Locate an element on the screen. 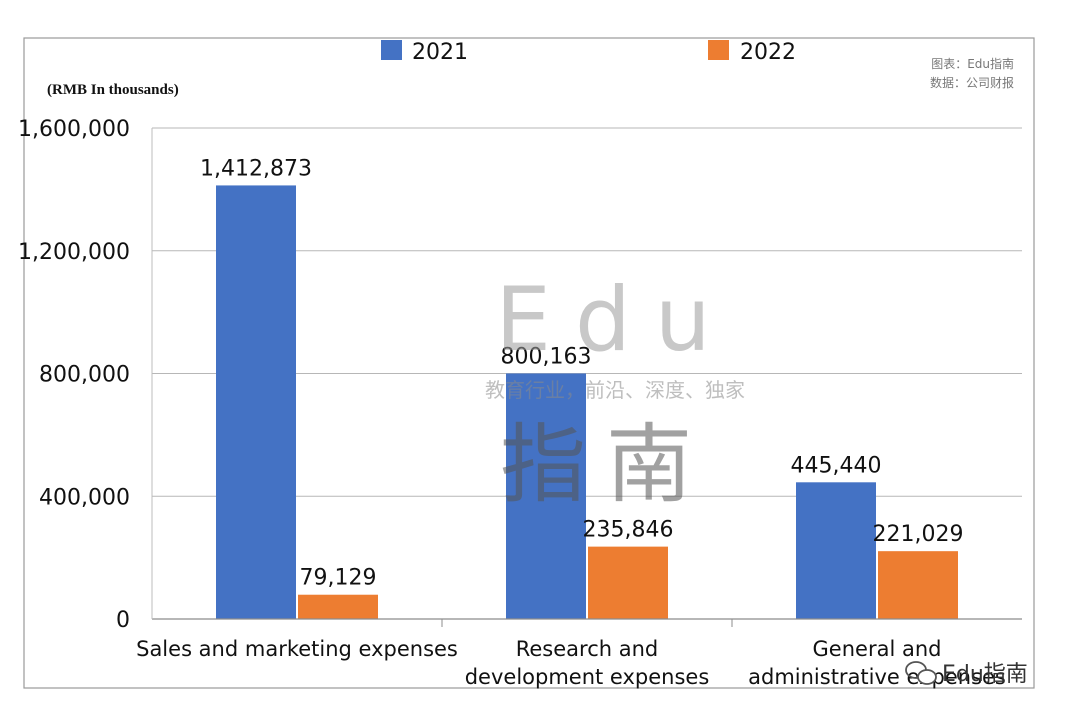 This screenshot has width=1080, height=718. x-category-label: development expenses is located at coordinates (587, 677).